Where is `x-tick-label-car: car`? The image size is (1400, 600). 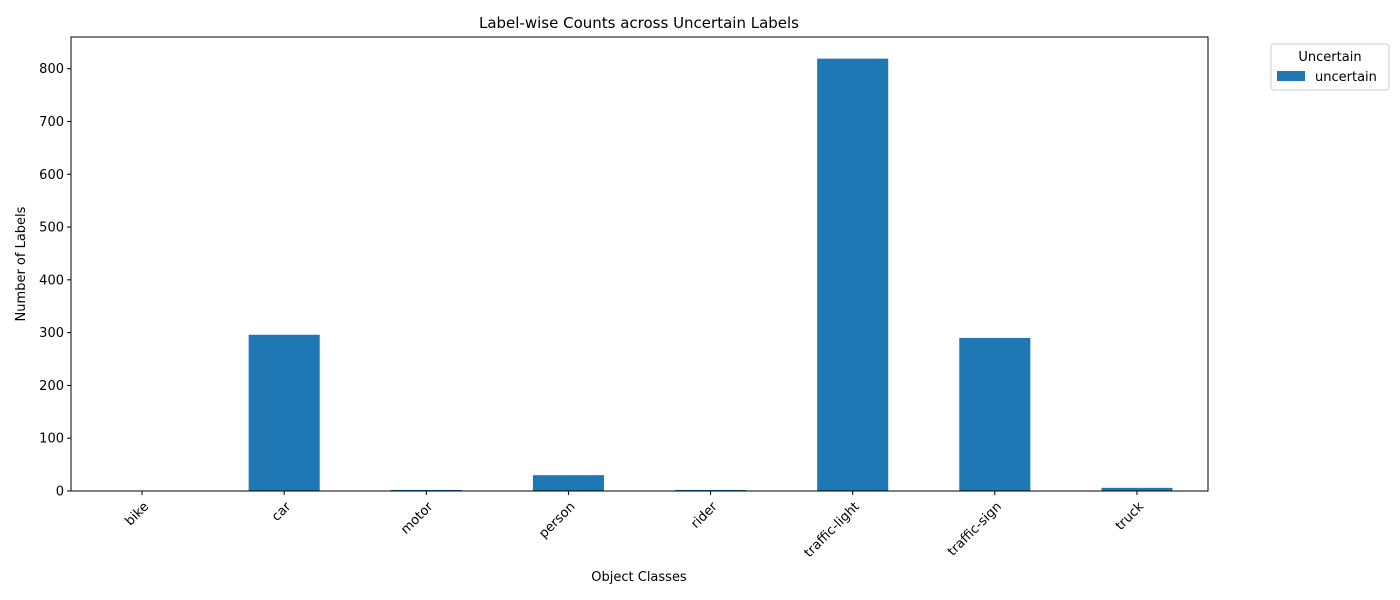
x-tick-label-car: car is located at coordinates (282, 512).